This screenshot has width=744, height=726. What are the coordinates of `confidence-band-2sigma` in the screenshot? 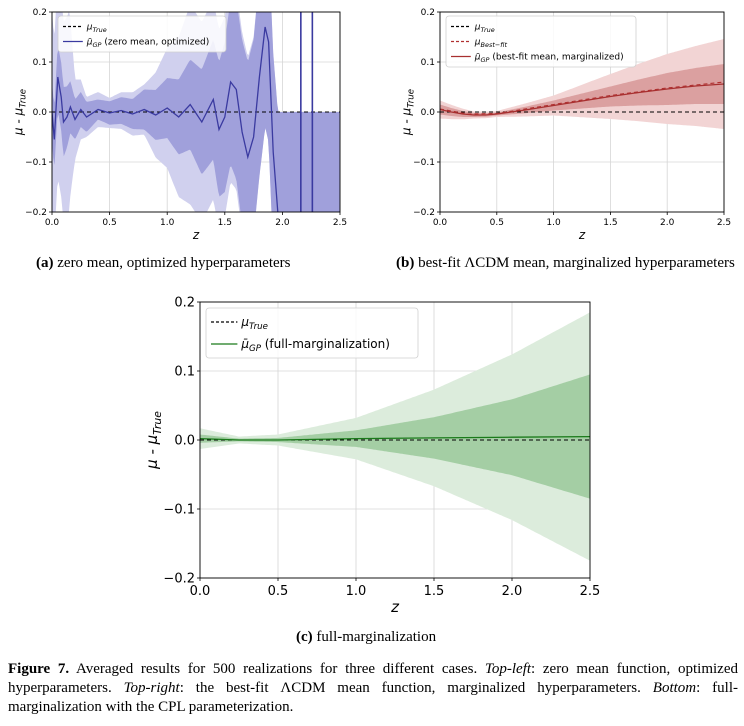 It's located at (582, 84).